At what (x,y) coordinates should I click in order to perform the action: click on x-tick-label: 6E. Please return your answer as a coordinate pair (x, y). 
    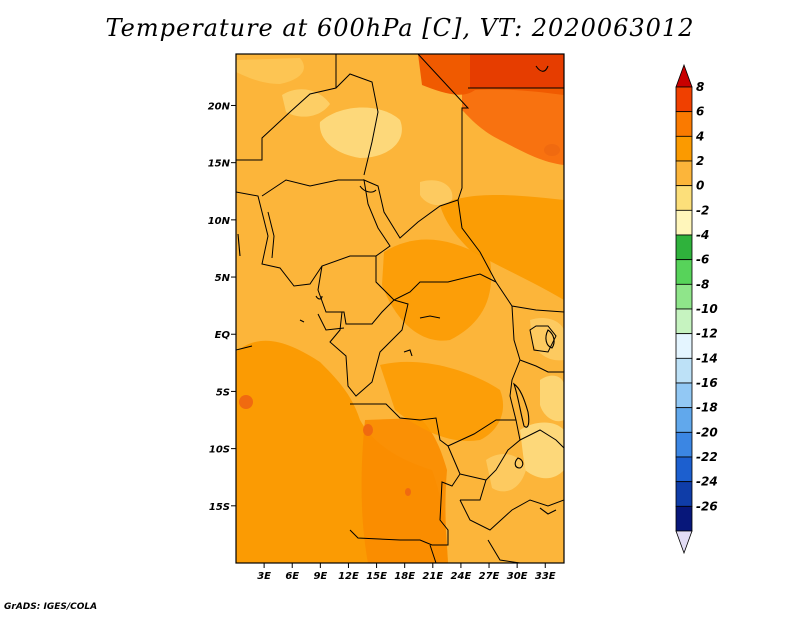
    Looking at the image, I should click on (292, 576).